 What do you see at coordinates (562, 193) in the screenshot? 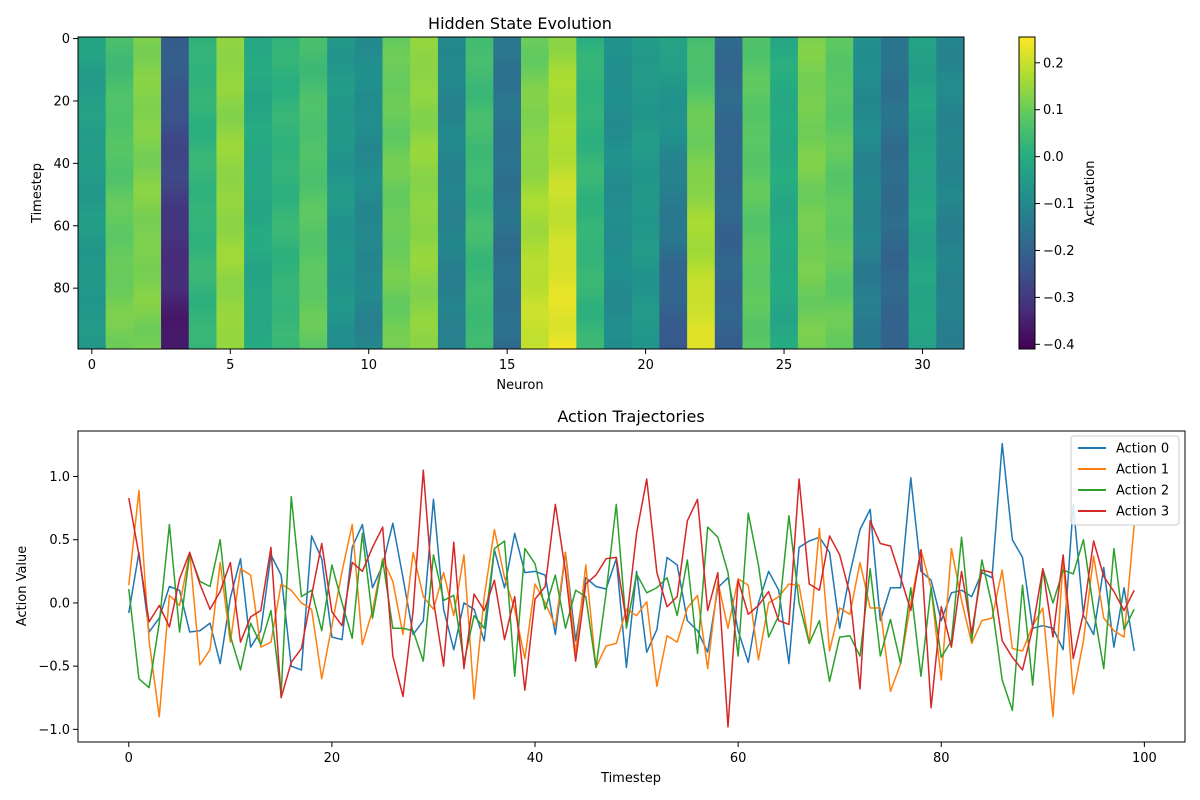
I see `heatmap-column` at bounding box center [562, 193].